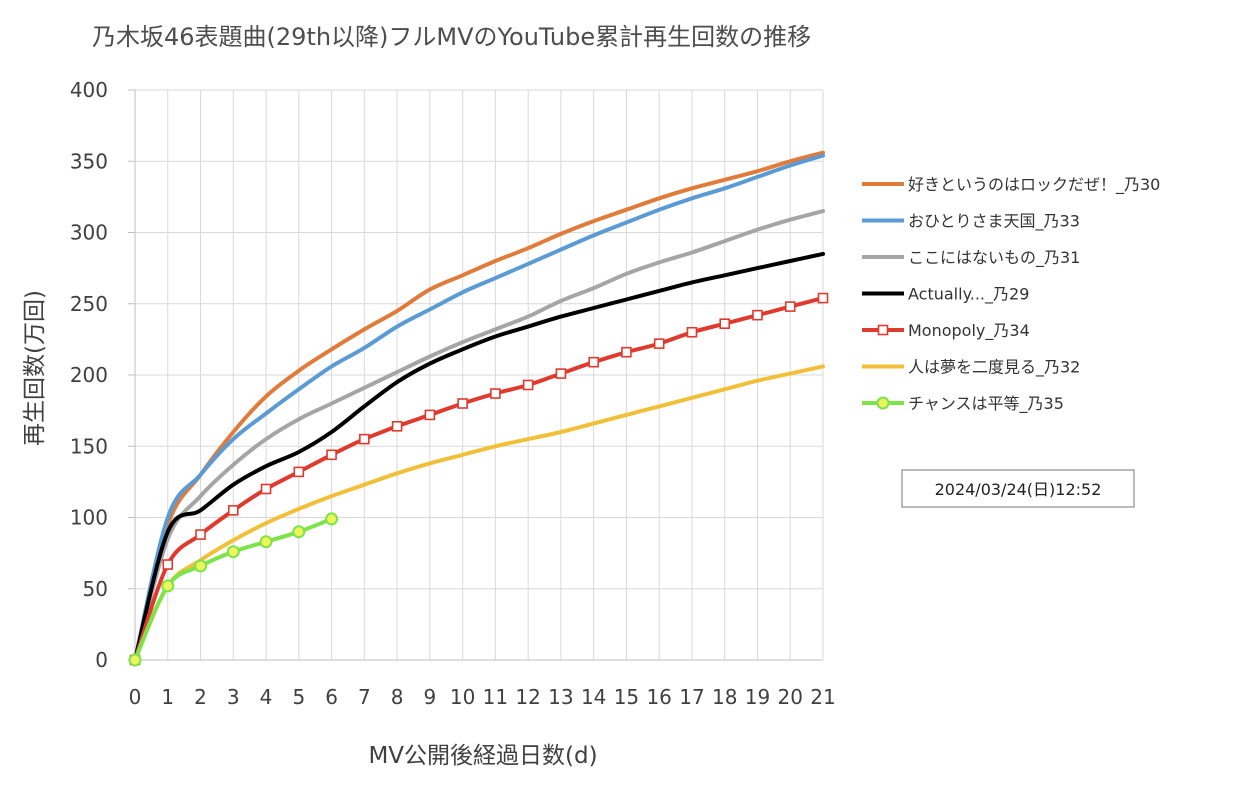 The image size is (1240, 790). I want to click on x-tick-label: 0, so click(135, 697).